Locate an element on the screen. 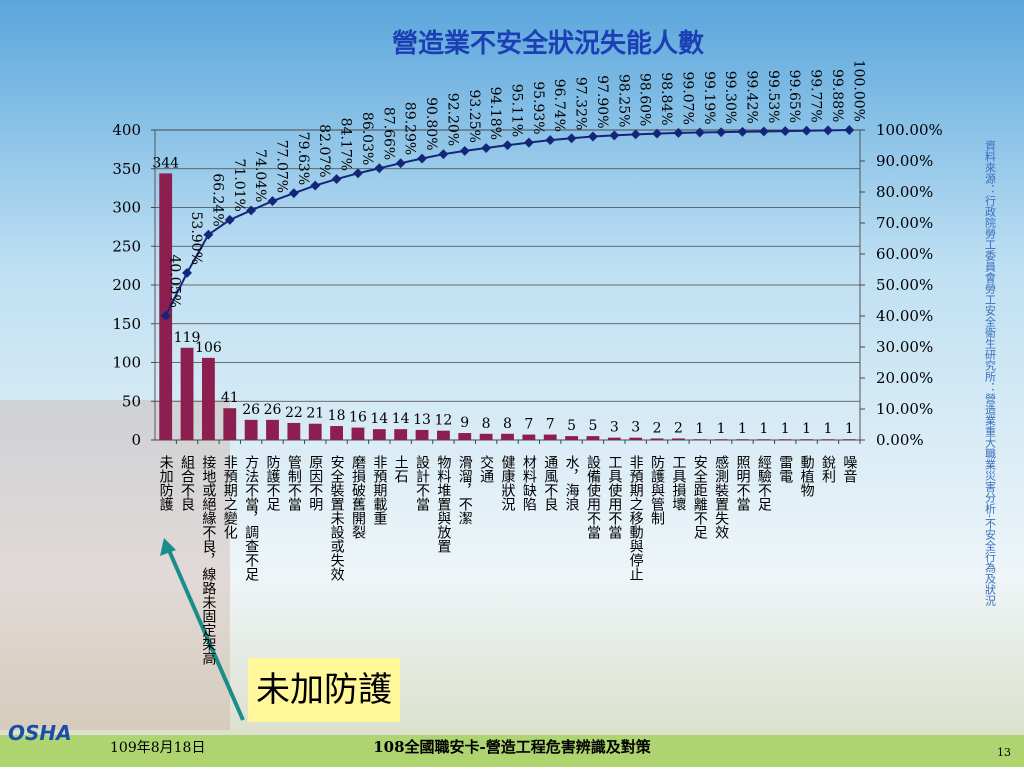 This screenshot has width=1024, height=771. line-value-label: 100.00% is located at coordinates (858, 91).